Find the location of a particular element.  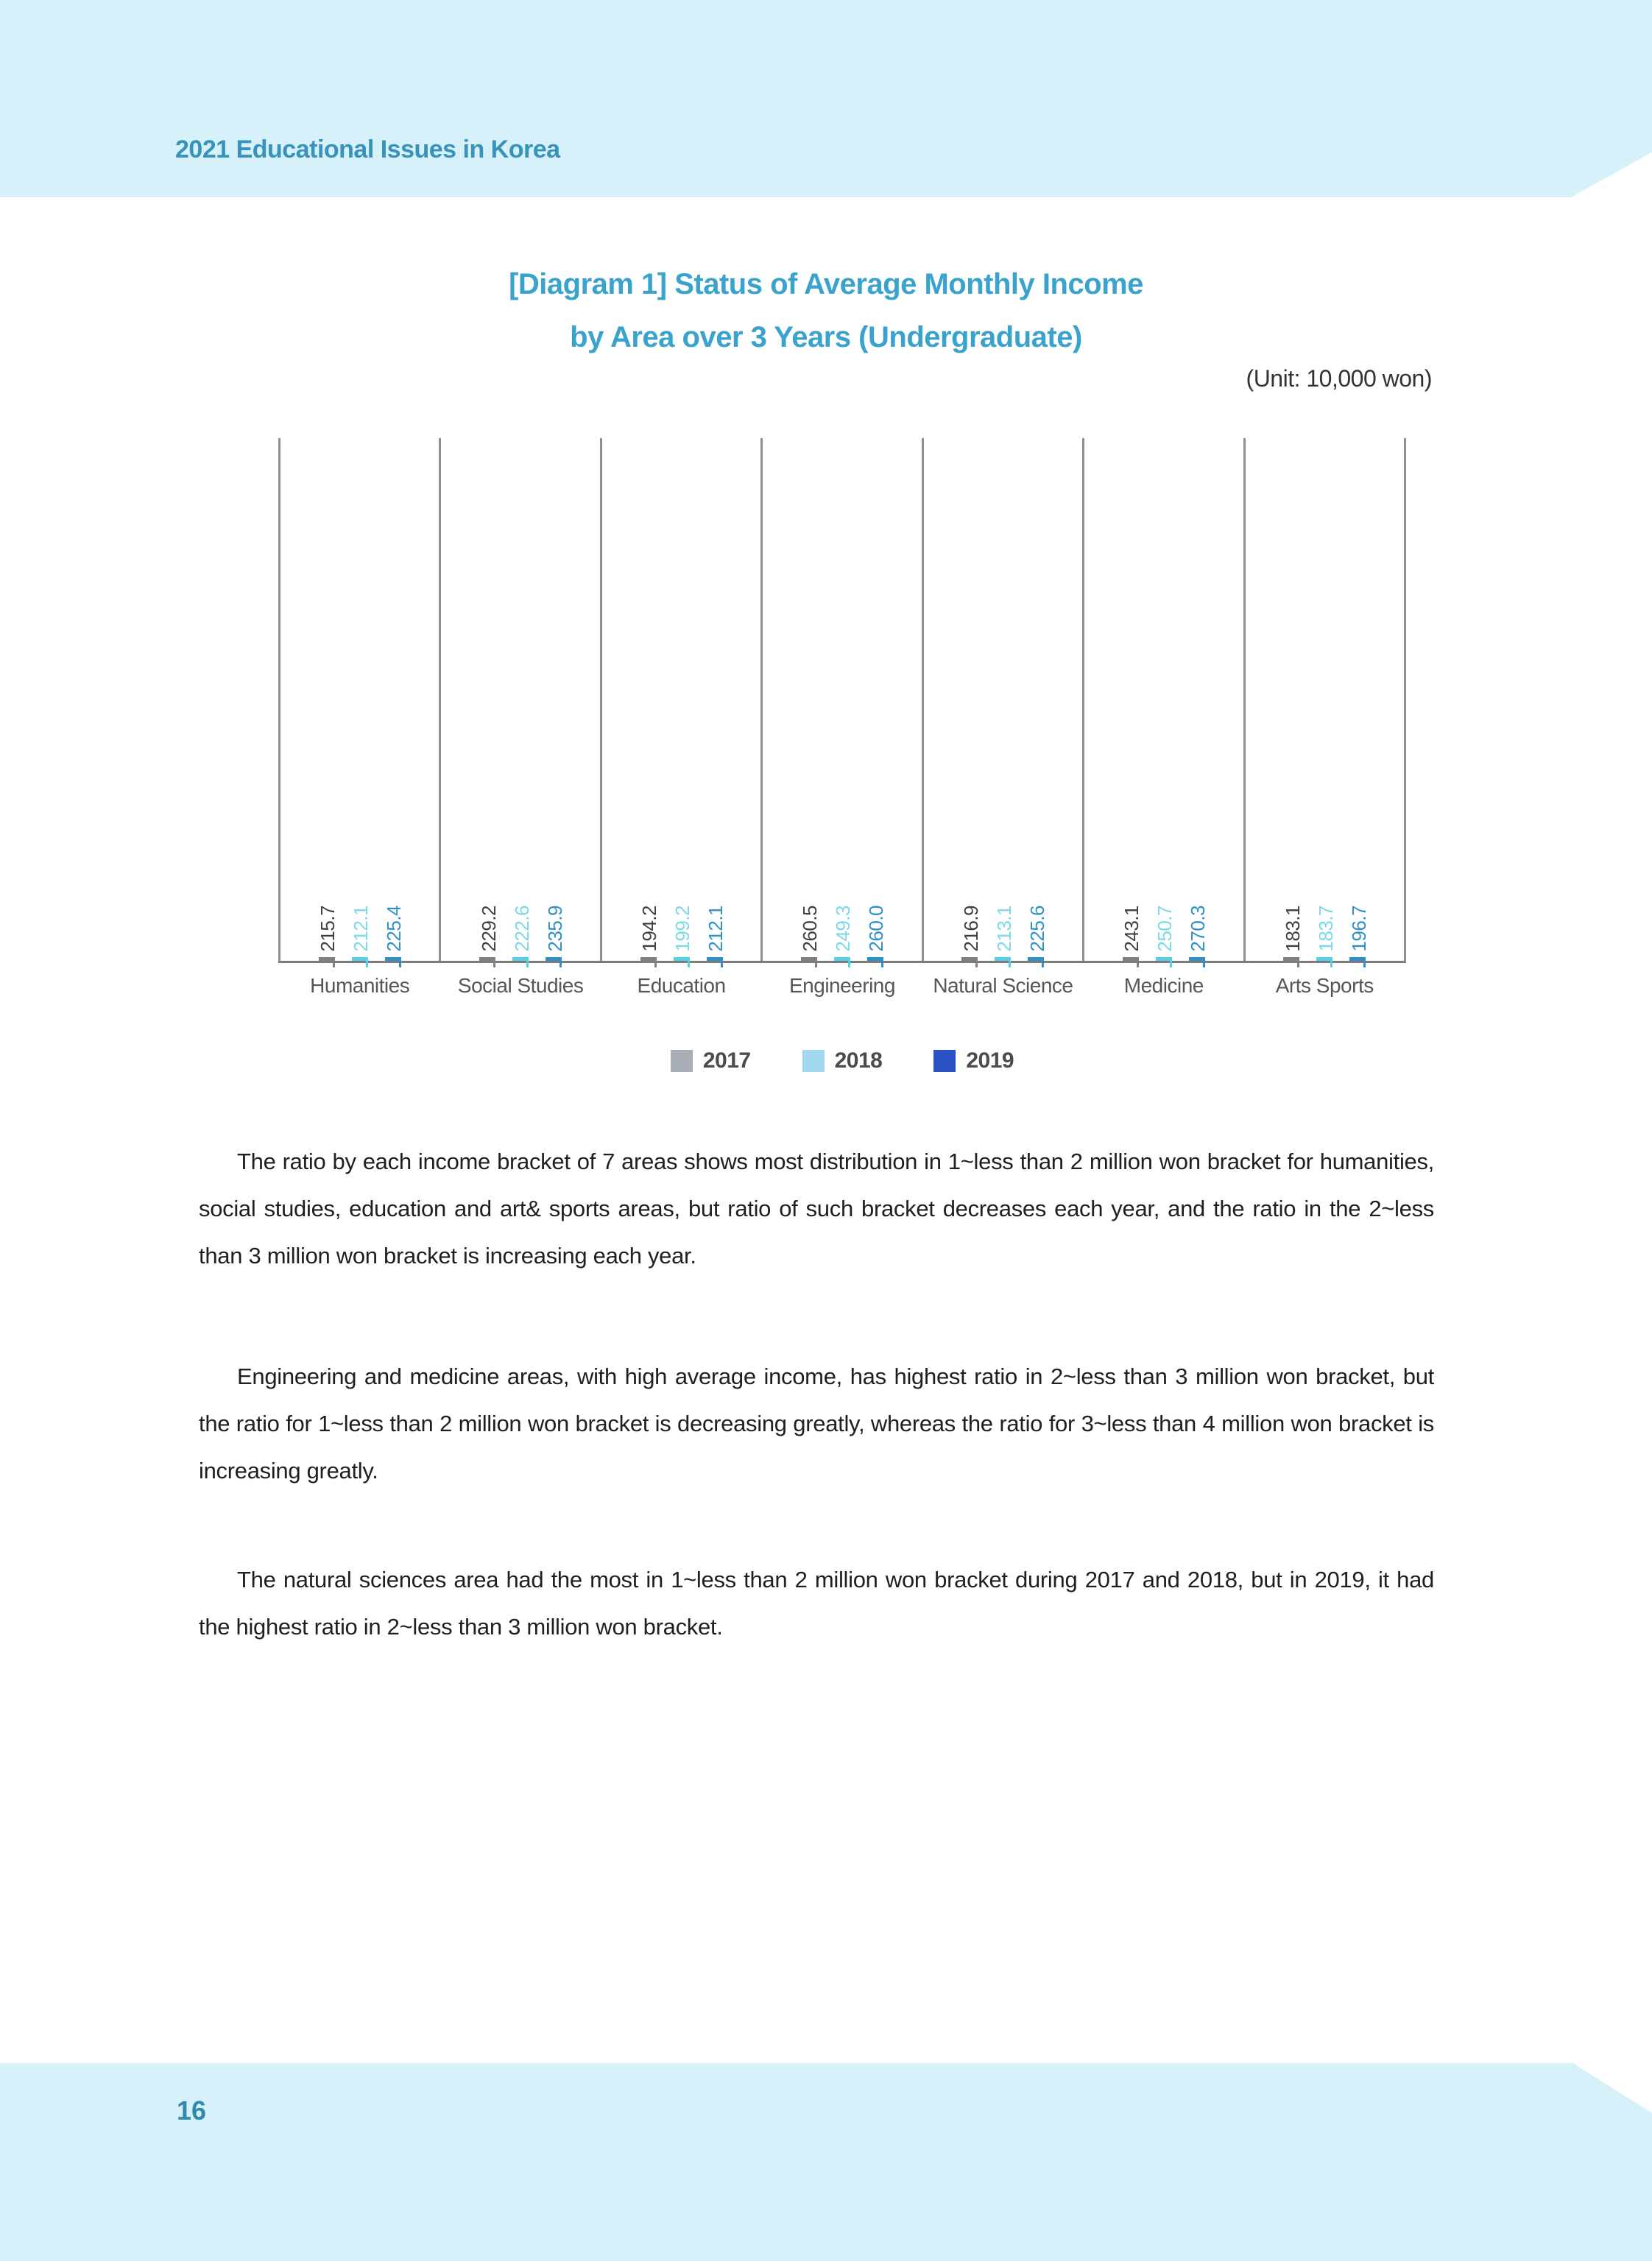

category-group-social-studies: 229.2 222.6 235.9 Social Studies is located at coordinates (519, 717).